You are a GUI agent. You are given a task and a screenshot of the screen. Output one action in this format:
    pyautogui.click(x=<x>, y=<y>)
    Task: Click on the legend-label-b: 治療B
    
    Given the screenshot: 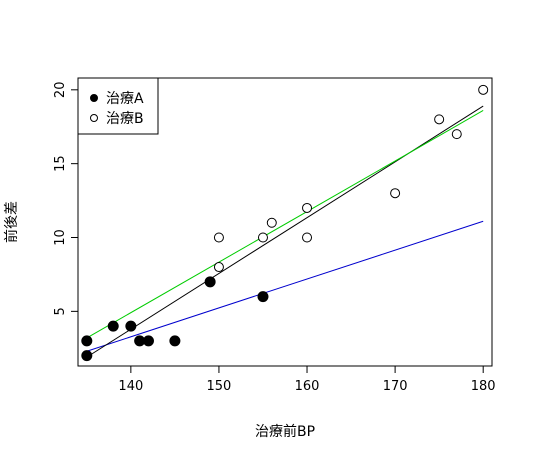 What is the action you would take?
    pyautogui.click(x=125, y=118)
    